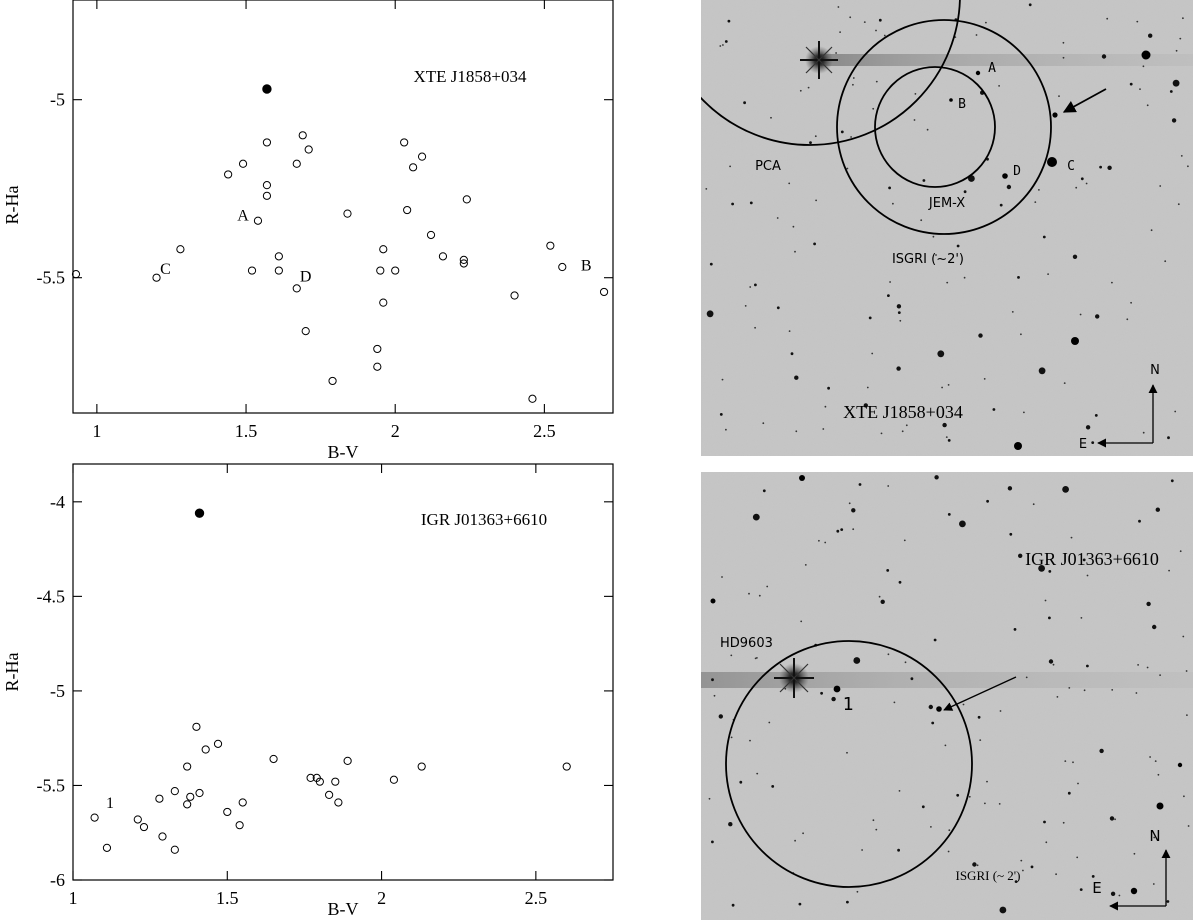  What do you see at coordinates (484, 519) in the screenshot?
I see `chart-title: IGR J01363+6610` at bounding box center [484, 519].